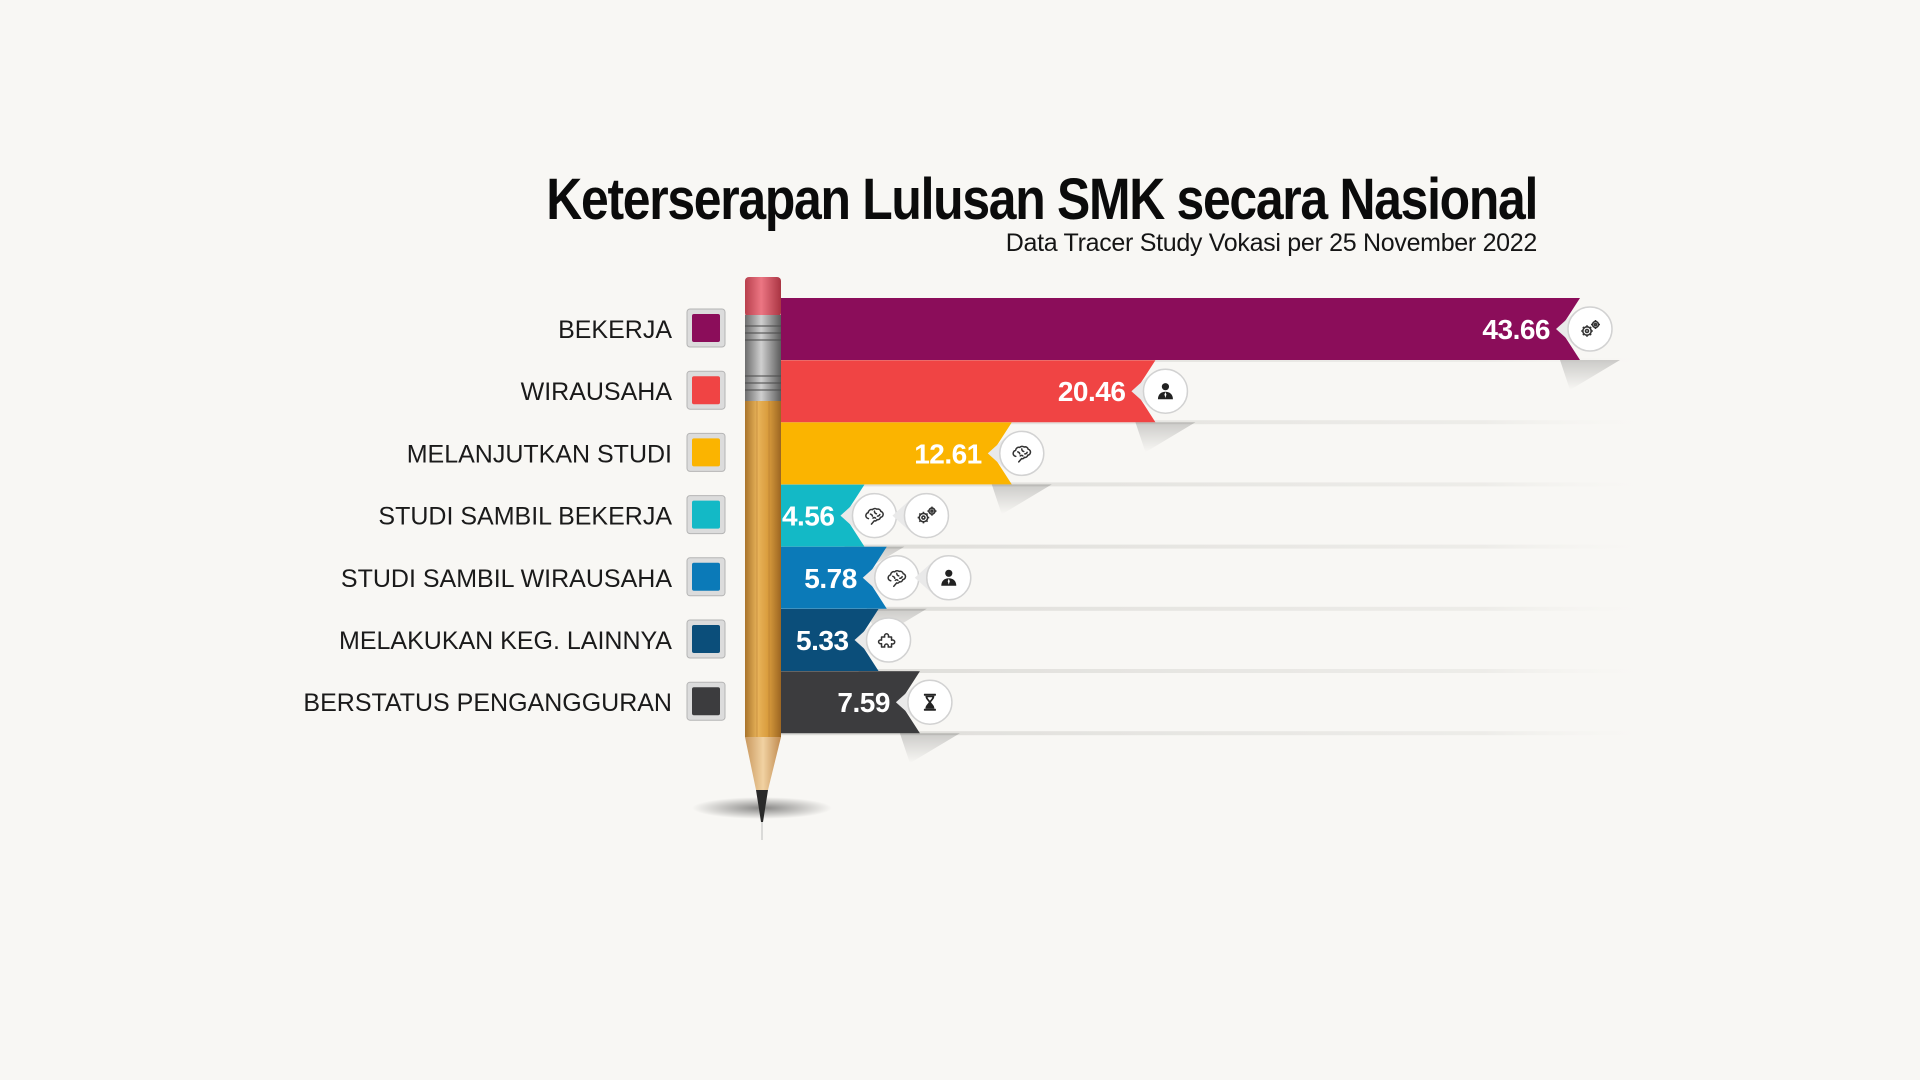 The image size is (1920, 1080). I want to click on legend-swatch-bekerja, so click(706, 328).